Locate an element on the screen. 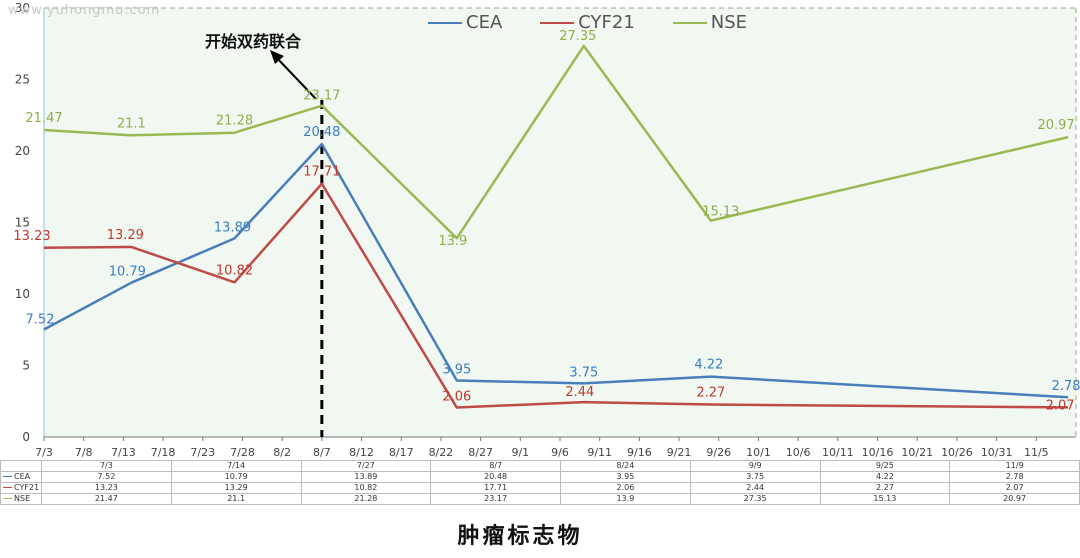 Image resolution: width=1080 pixels, height=558 pixels. data-table-cell: 10.82 is located at coordinates (366, 488).